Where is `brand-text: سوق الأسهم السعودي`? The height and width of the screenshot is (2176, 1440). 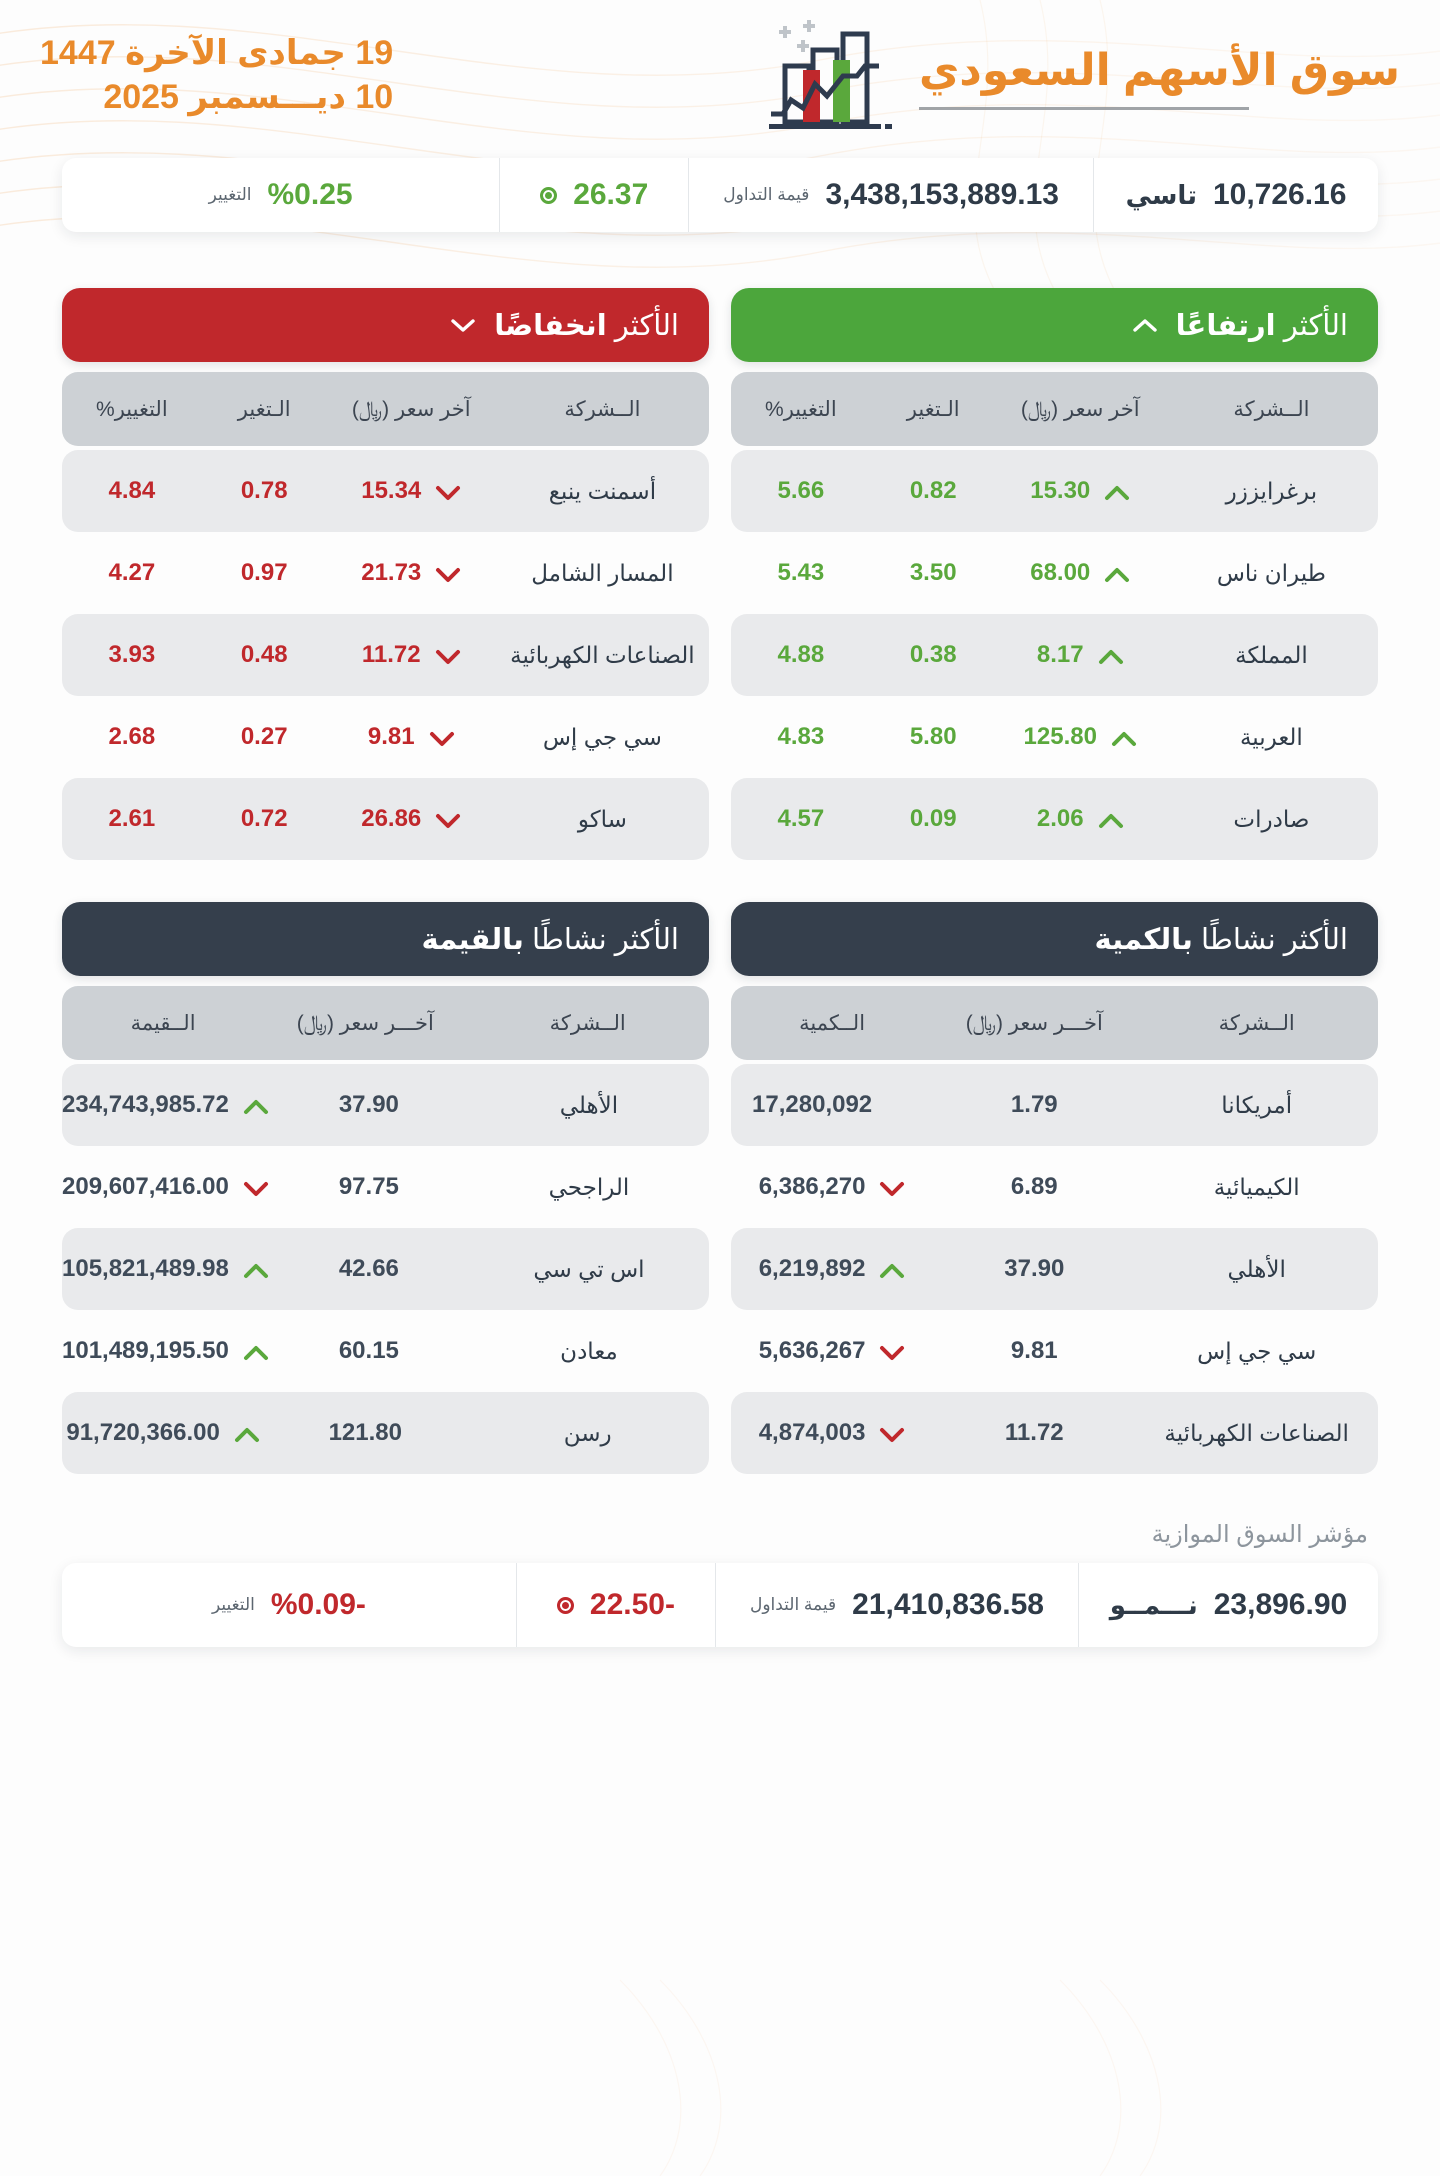 brand-text: سوق الأسهم السعودي is located at coordinates (1159, 78).